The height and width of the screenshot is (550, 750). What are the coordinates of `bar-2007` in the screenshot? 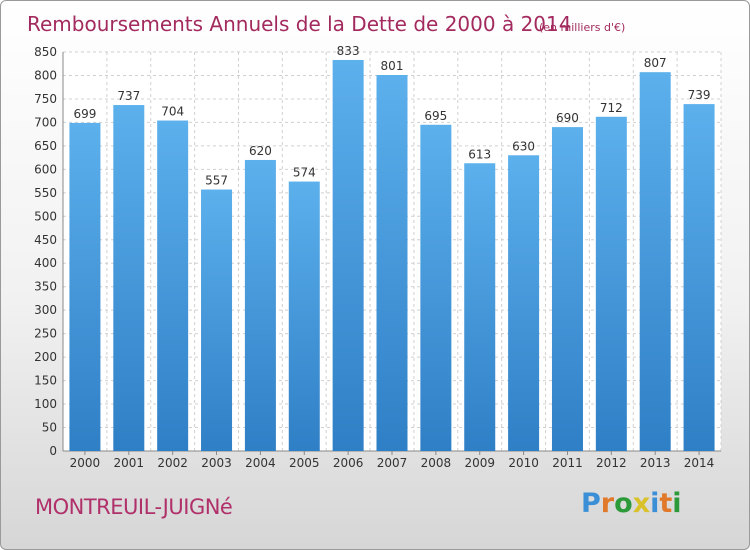 It's located at (392, 263).